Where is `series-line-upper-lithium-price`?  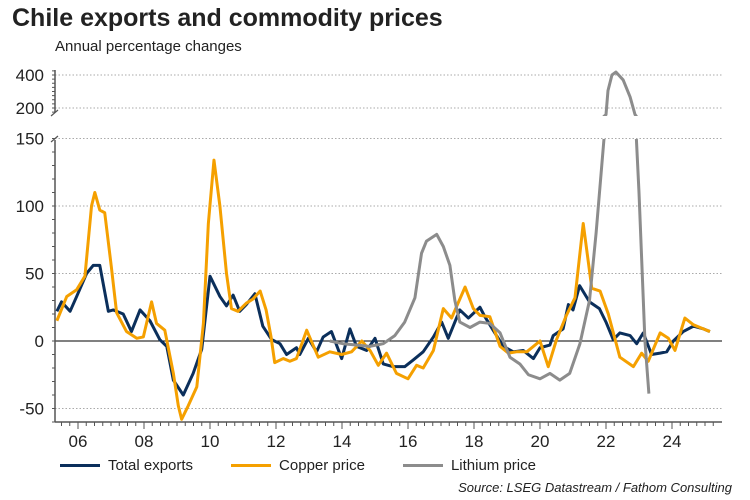 series-line-upper-lithium-price is located at coordinates (620, 93).